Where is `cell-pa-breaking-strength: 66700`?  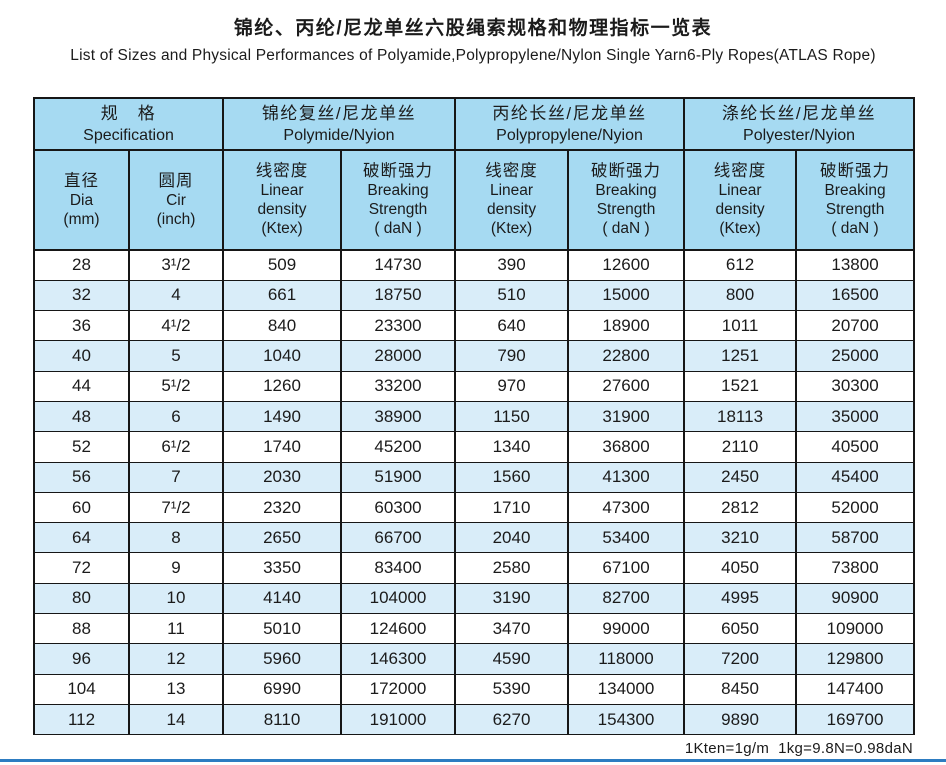 cell-pa-breaking-strength: 66700 is located at coordinates (398, 538).